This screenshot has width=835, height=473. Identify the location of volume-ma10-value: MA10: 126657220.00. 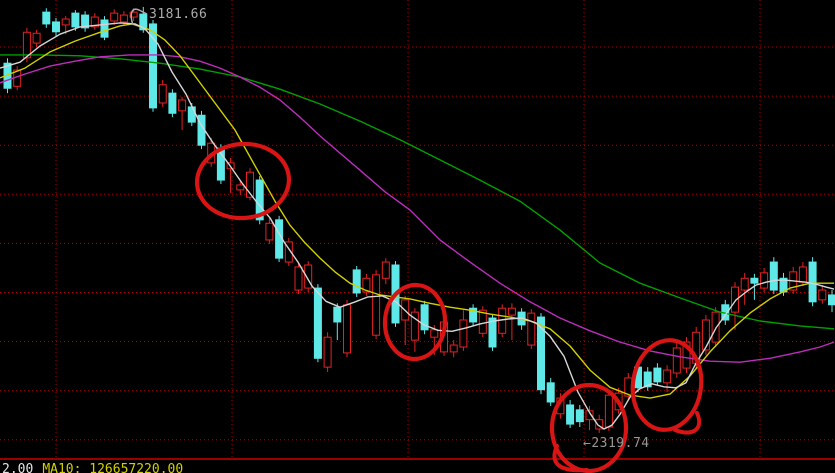
(113, 467).